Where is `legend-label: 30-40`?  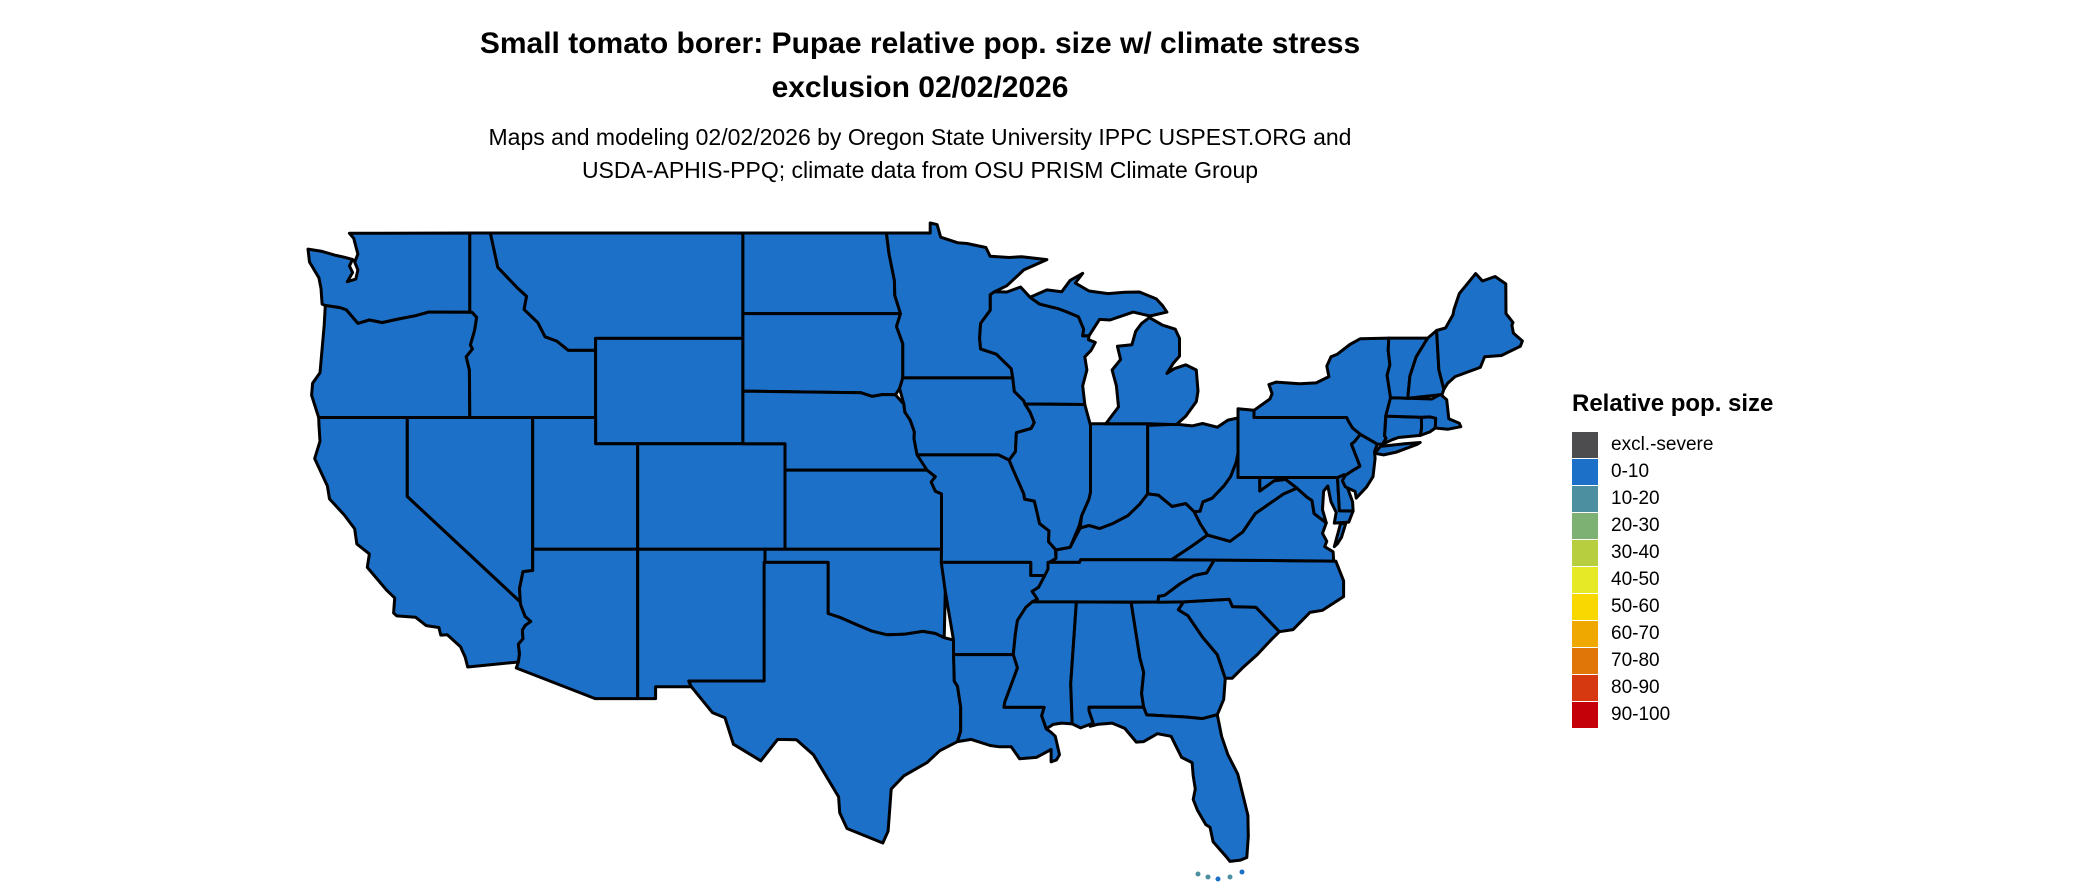 legend-label: 30-40 is located at coordinates (1635, 552).